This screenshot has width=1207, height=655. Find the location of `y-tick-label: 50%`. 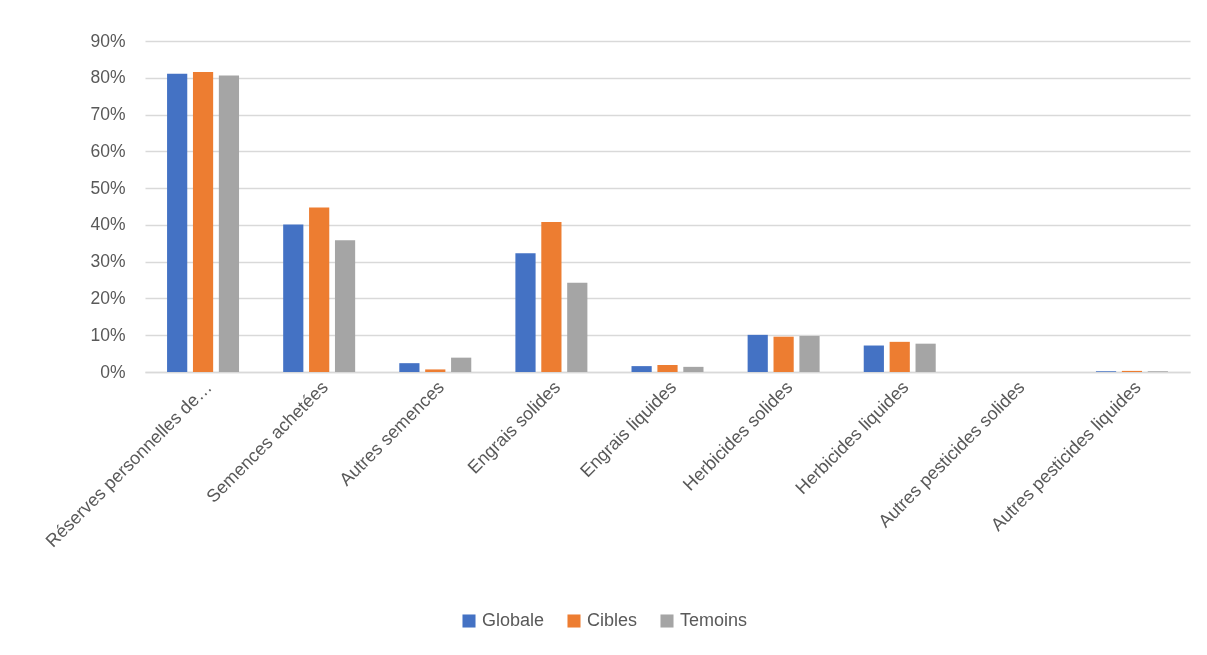

y-tick-label: 50% is located at coordinates (108, 187).